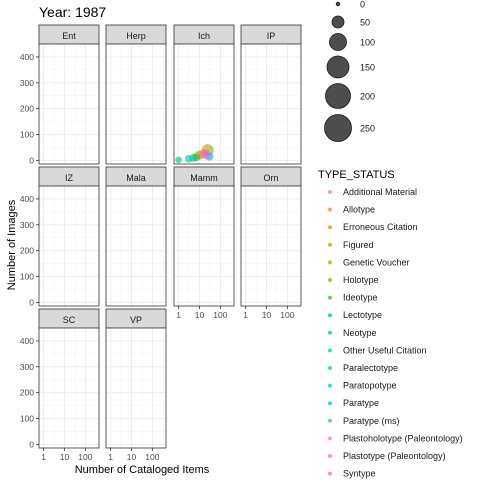  Describe the element at coordinates (136, 36) in the screenshot. I see `facet-strip-label: Herp` at that location.